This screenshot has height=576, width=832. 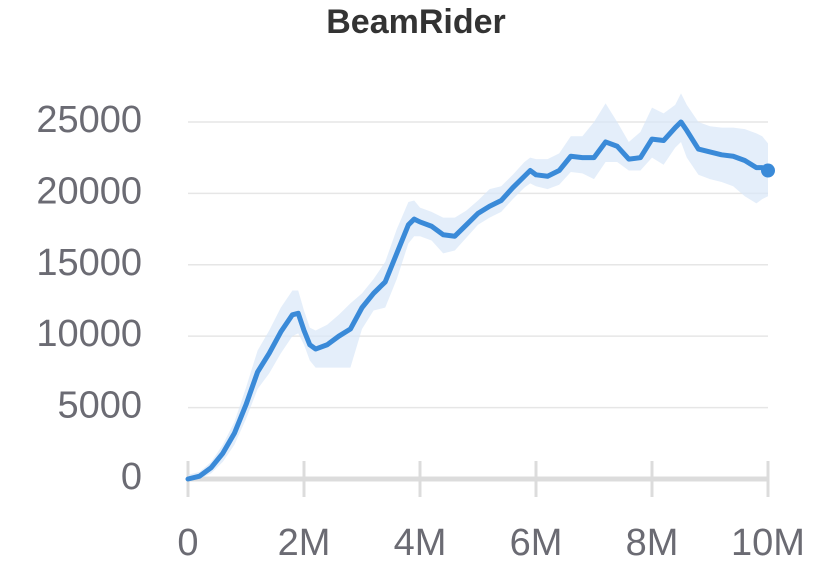 What do you see at coordinates (99, 406) in the screenshot?
I see `y-tick-label: 5000` at bounding box center [99, 406].